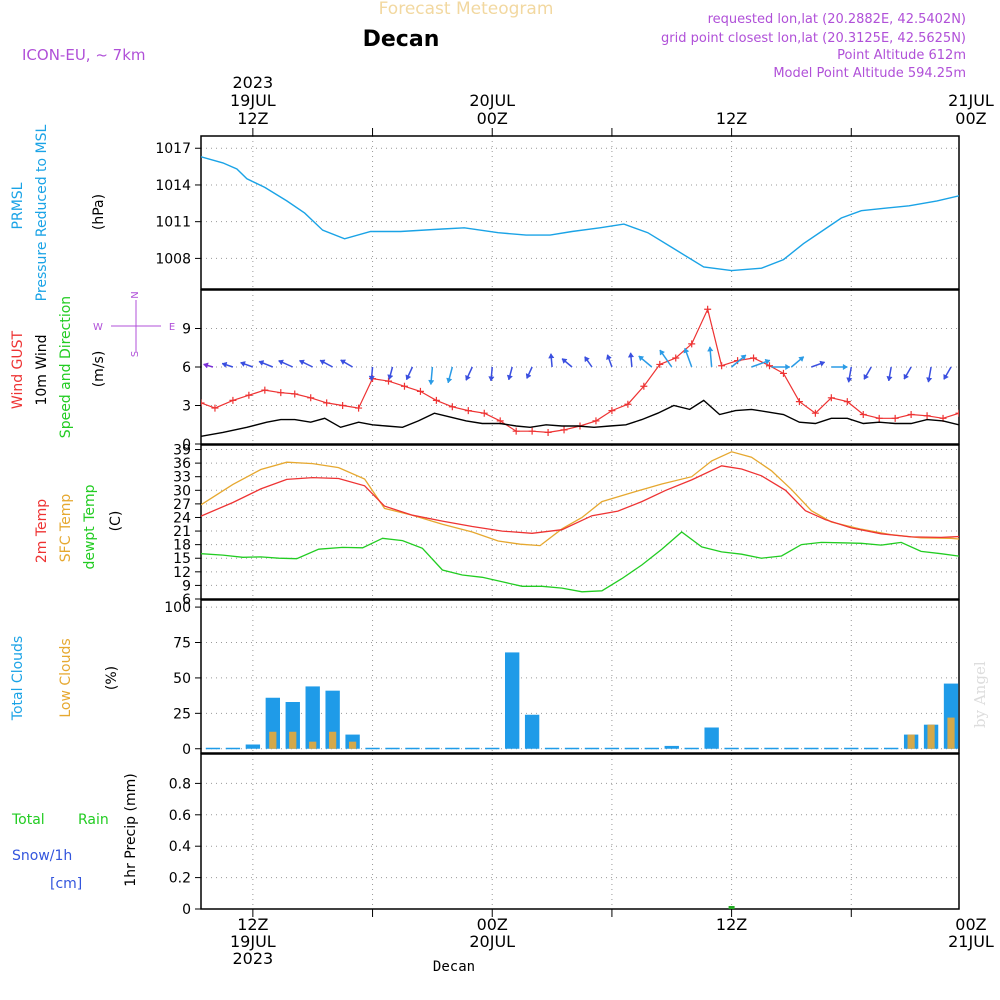 This screenshot has width=1000, height=1000. Describe the element at coordinates (582, 701) in the screenshot. I see `cloud-bars` at that location.